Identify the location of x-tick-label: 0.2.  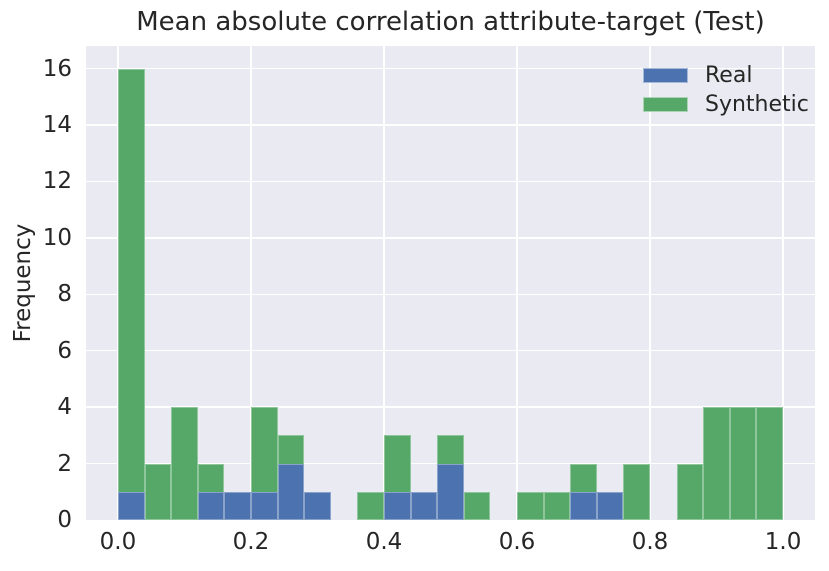
(251, 542).